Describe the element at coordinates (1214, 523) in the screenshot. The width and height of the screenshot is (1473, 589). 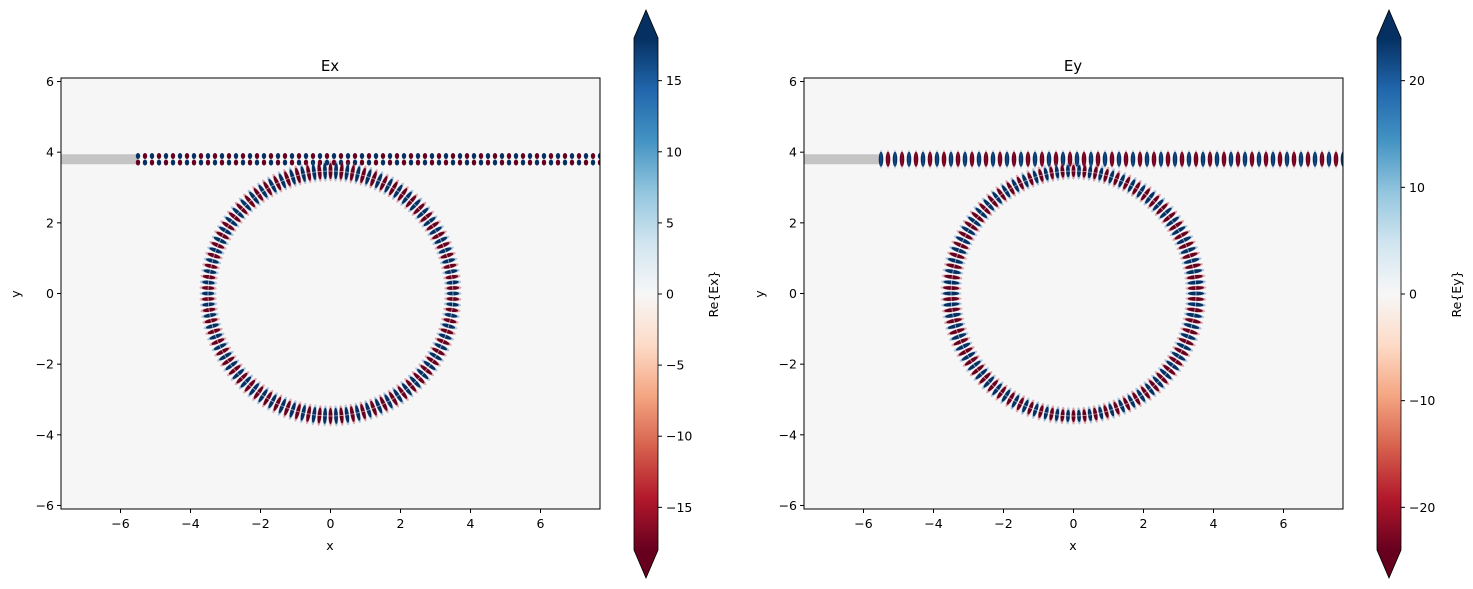
I see `x-tick-label: 4` at that location.